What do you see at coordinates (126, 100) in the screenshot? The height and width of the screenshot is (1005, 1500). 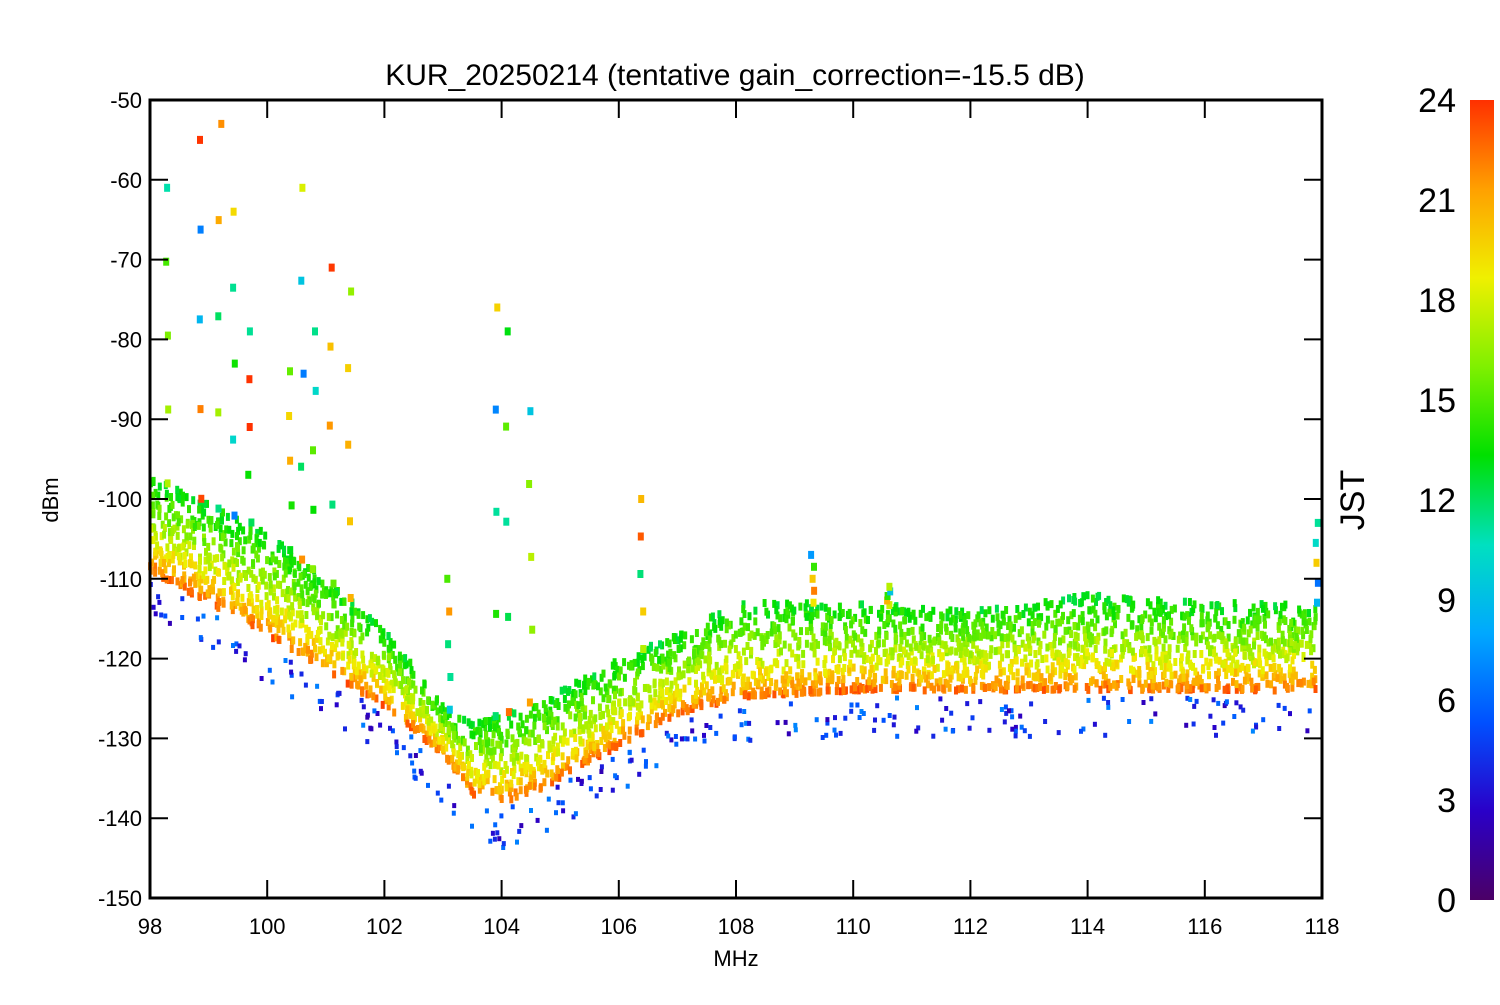 I see `y-tick-label: -50` at bounding box center [126, 100].